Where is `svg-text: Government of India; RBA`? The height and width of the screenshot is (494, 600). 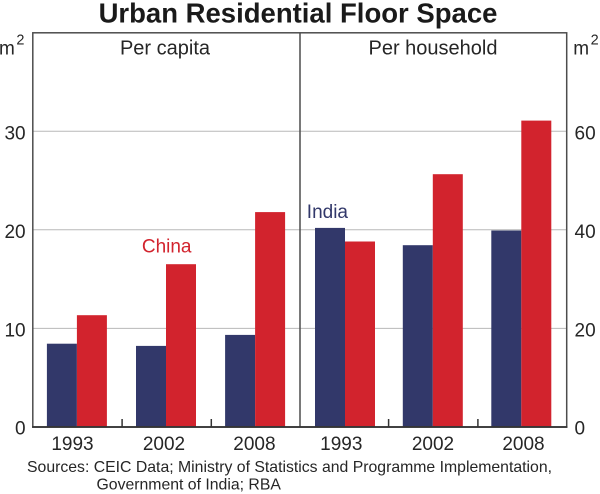 svg-text: Government of India; RBA is located at coordinates (189, 484).